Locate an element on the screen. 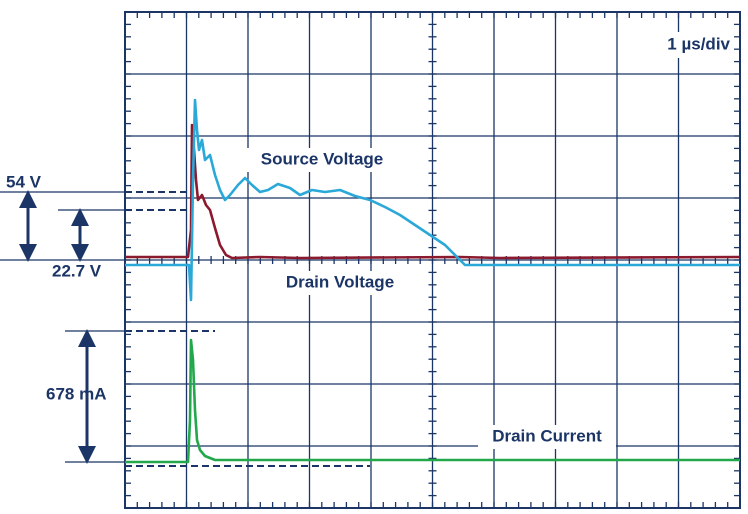  measurement-label: 678 mA is located at coordinates (76, 393).